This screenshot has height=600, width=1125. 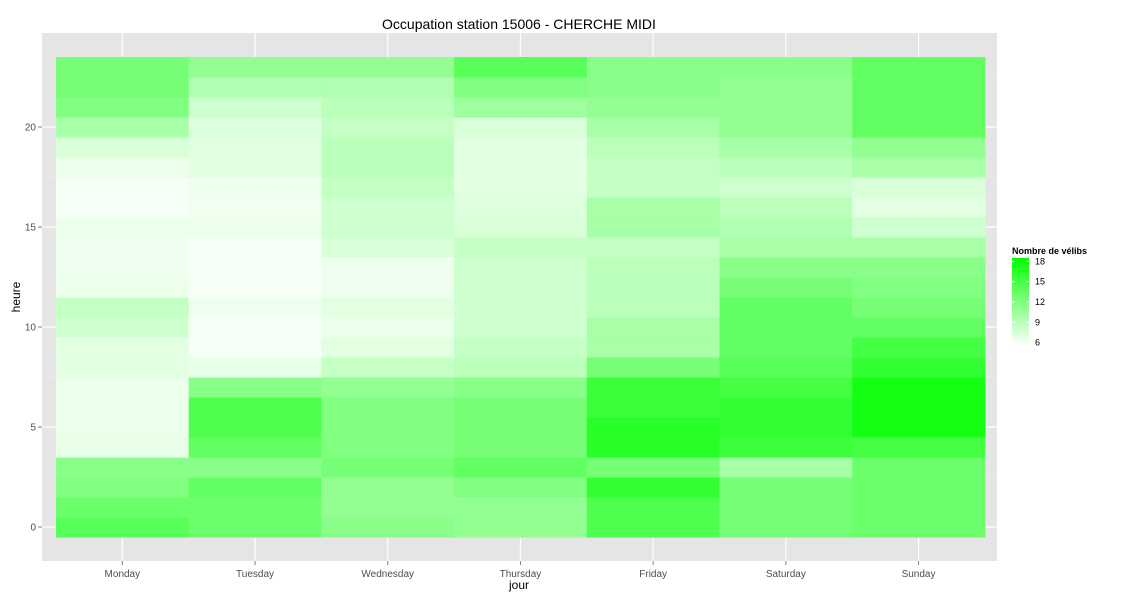 What do you see at coordinates (1049, 251) in the screenshot?
I see `legend-title: Nombre de vélibs` at bounding box center [1049, 251].